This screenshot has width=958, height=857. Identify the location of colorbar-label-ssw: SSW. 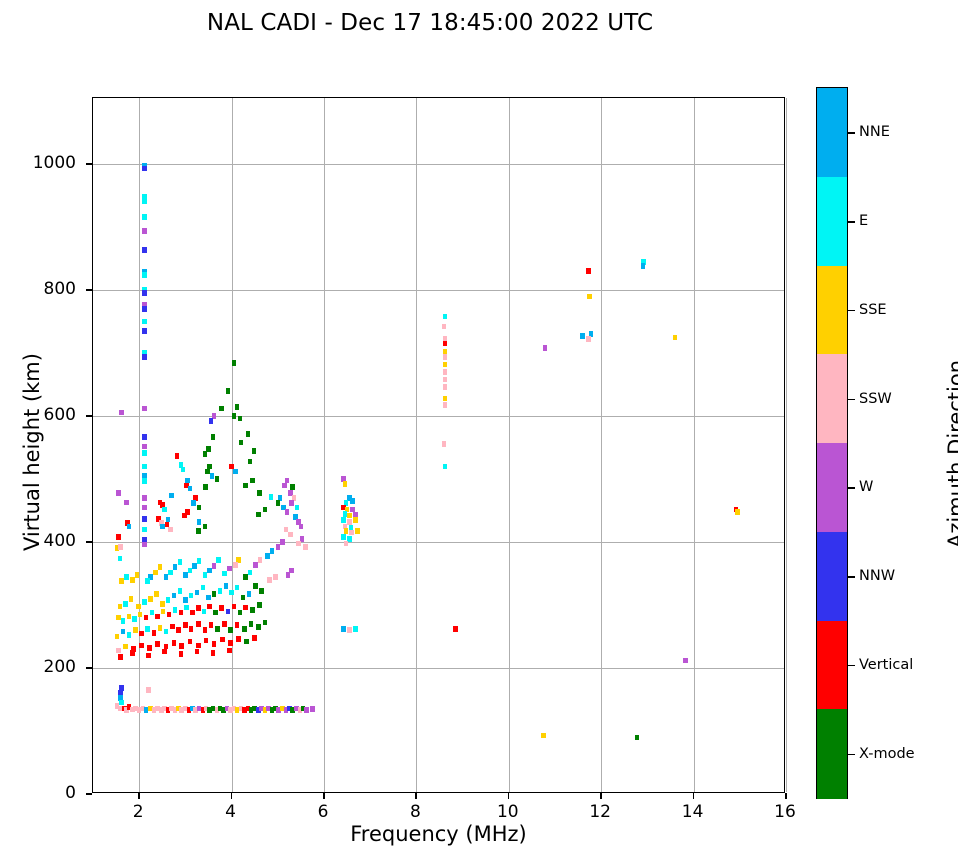
(875, 398).